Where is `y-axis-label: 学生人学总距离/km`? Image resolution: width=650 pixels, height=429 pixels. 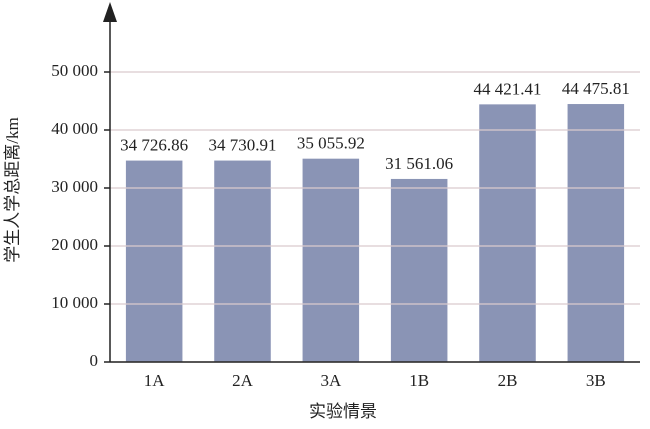
y-axis-label: 学生人学总距离/km is located at coordinates (12, 189).